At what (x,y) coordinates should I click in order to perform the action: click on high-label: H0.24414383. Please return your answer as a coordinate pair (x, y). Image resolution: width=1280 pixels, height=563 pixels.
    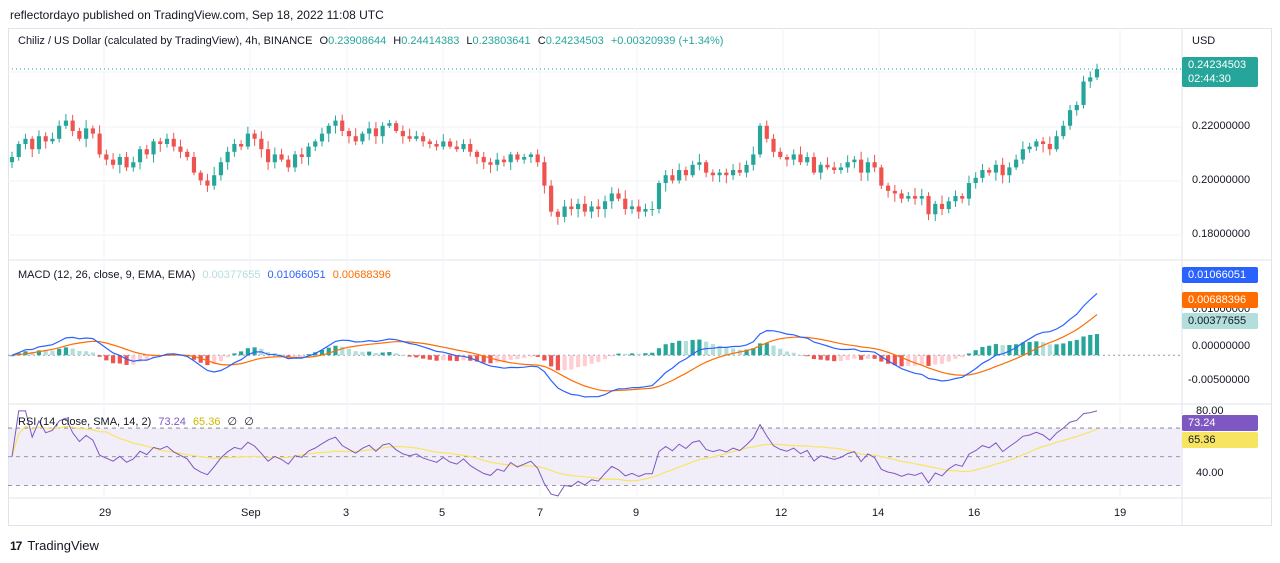
    Looking at the image, I should click on (426, 41).